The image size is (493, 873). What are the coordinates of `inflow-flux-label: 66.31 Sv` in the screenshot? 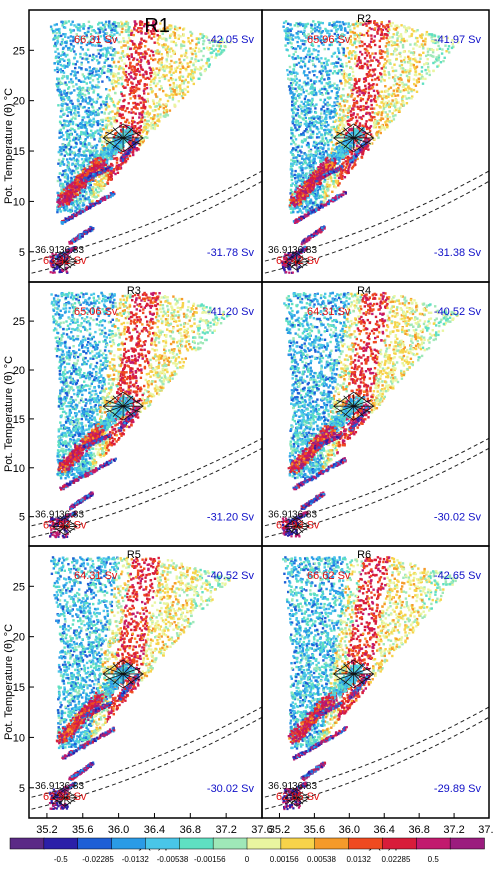 It's located at (96, 40).